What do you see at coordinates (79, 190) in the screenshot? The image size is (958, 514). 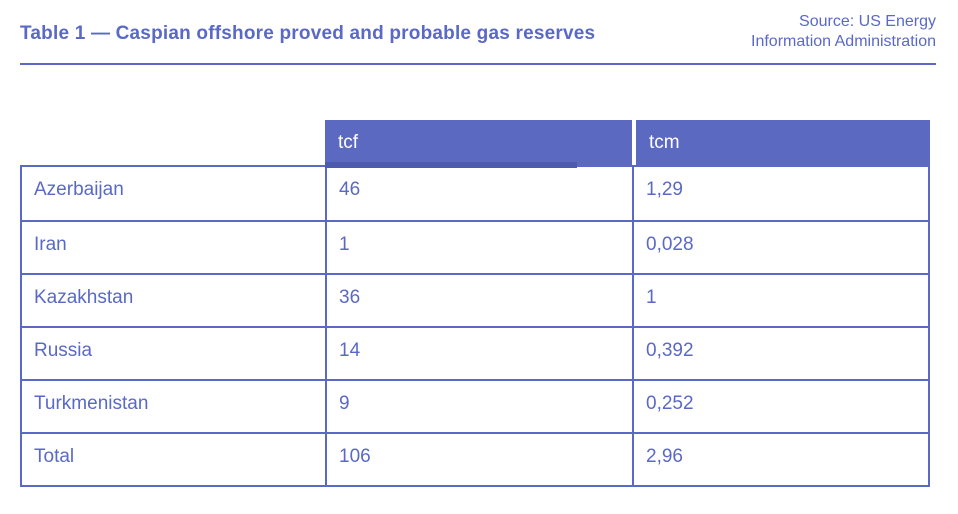 I see `row-label: Azerbaijan` at bounding box center [79, 190].